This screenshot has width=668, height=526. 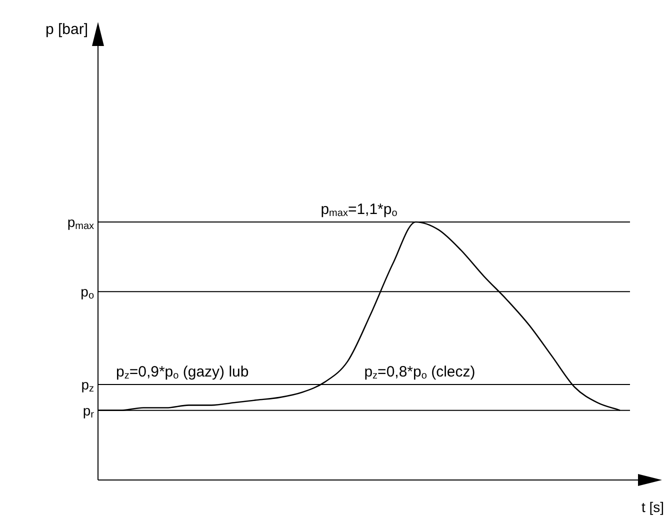 What do you see at coordinates (66, 29) in the screenshot?
I see `text: p [bar]` at bounding box center [66, 29].